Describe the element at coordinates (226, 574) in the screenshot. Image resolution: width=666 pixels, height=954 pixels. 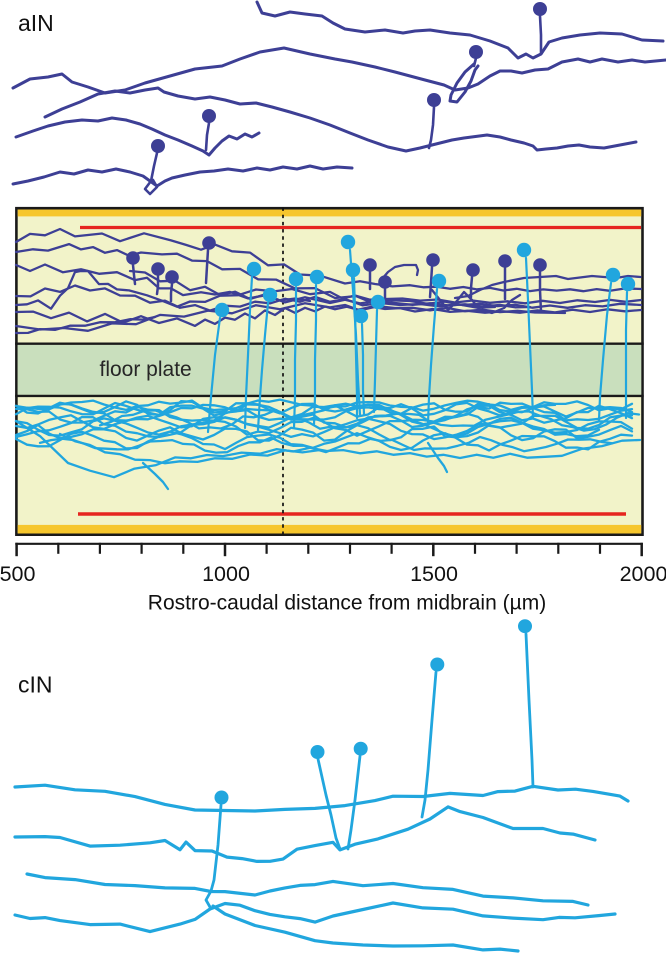
I see `svg-text: 1000` at that location.